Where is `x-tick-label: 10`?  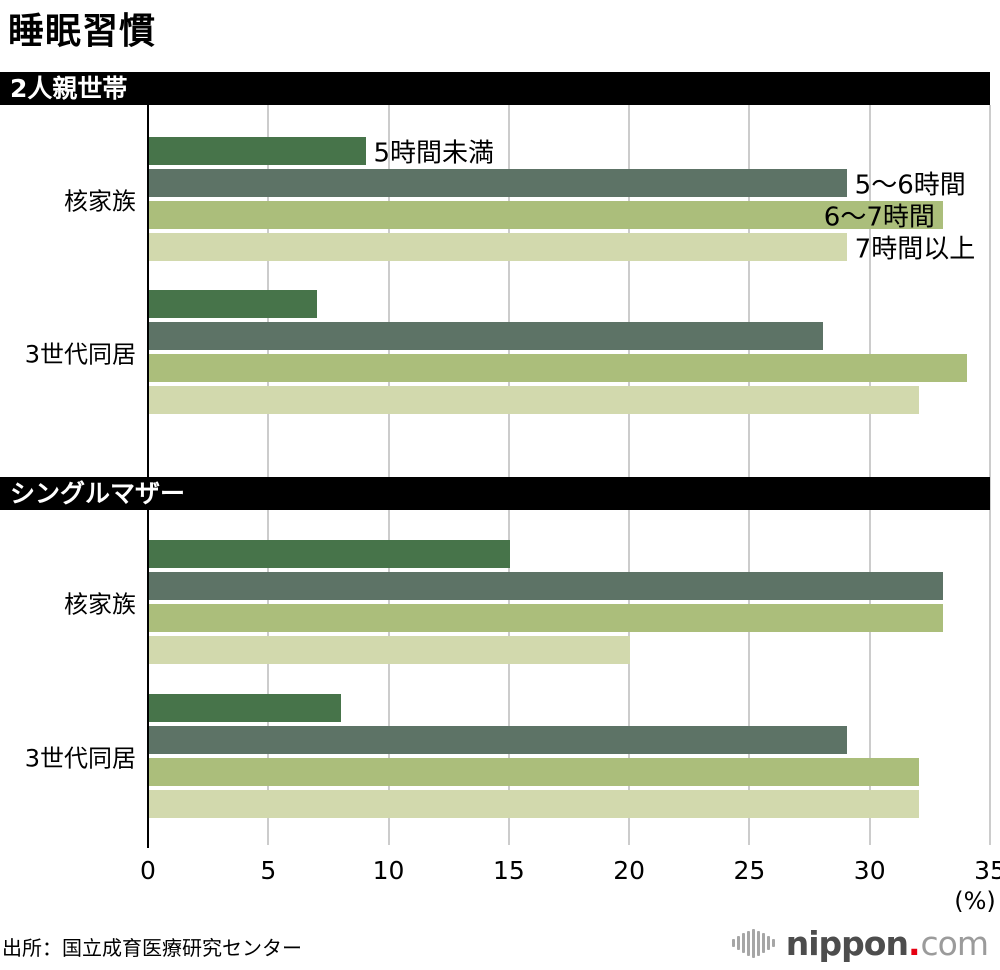
x-tick-label: 10 is located at coordinates (388, 870).